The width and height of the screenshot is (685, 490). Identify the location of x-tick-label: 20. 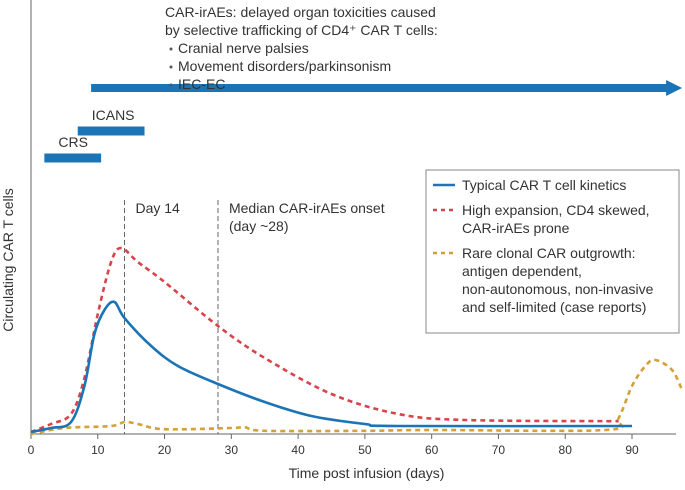
(165, 450).